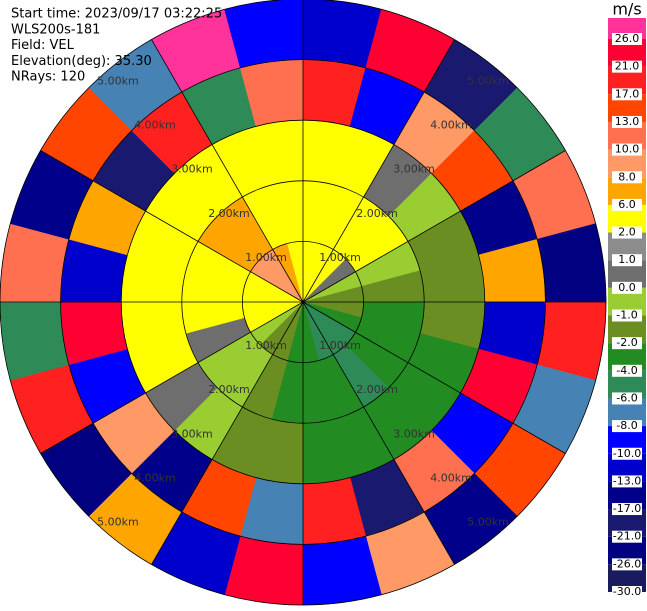 The image size is (647, 611). I want to click on colorbar-tick-label: -17.0, so click(627, 508).